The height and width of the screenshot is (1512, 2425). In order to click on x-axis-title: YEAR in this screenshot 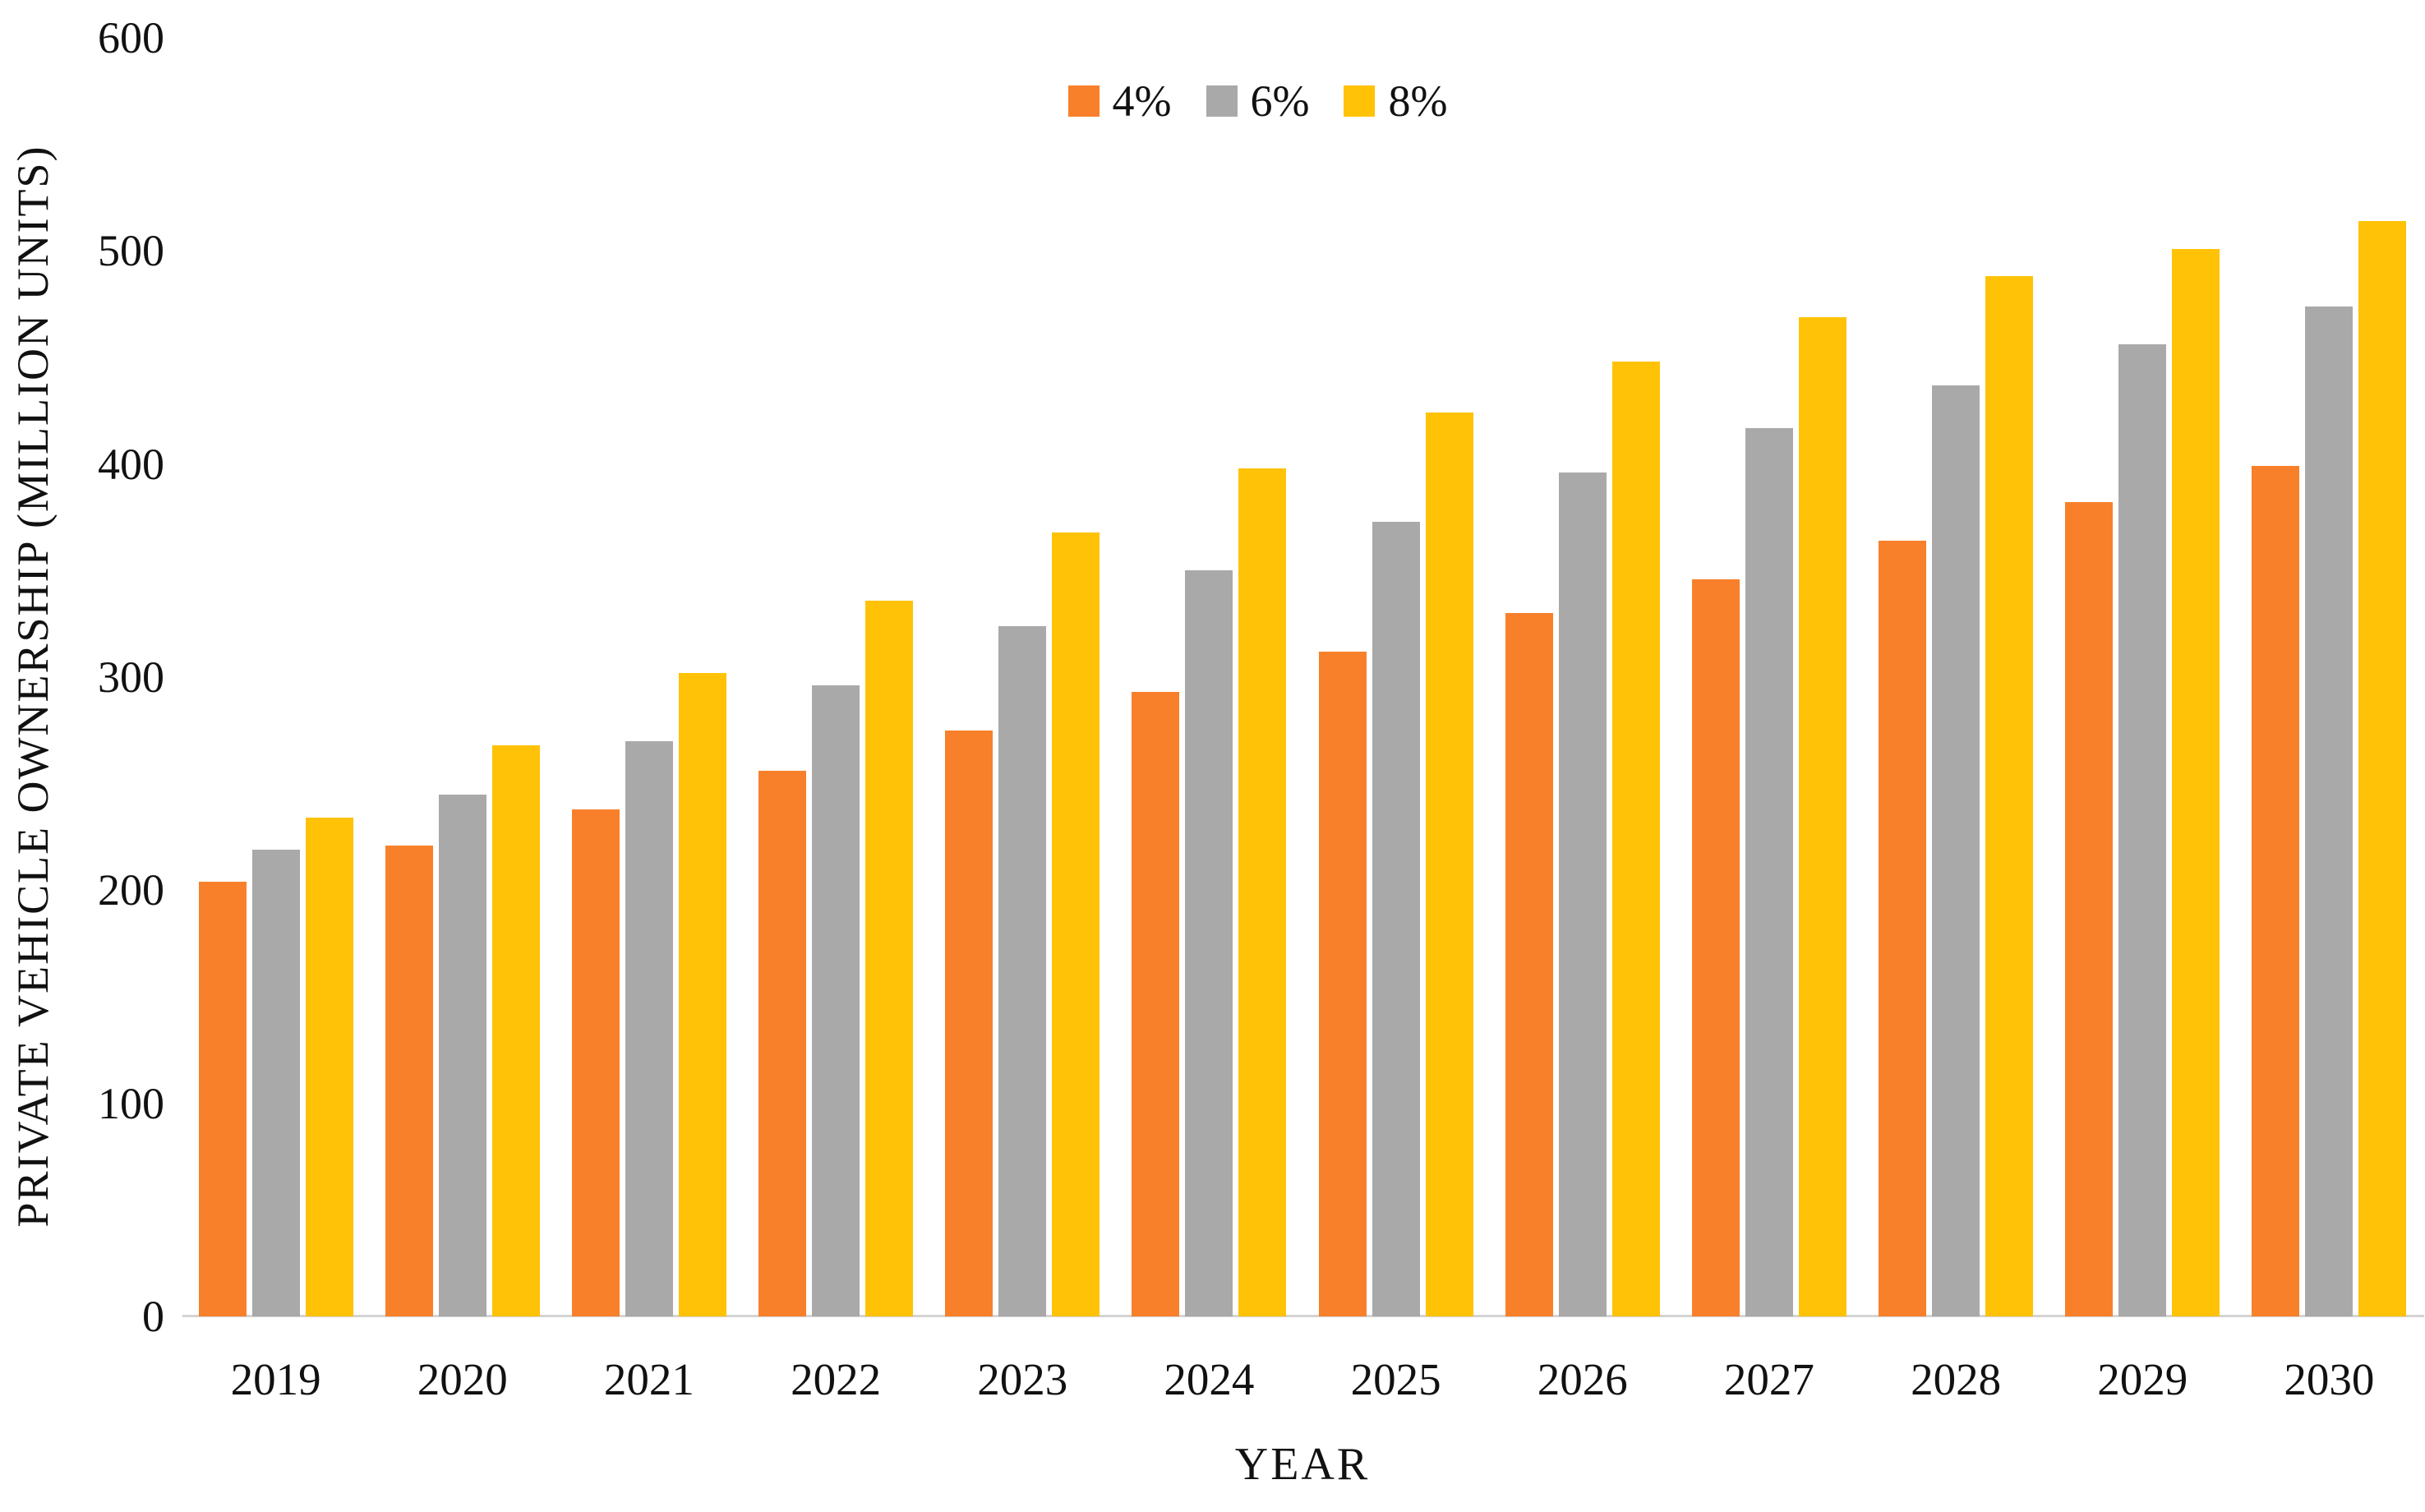, I will do `click(1302, 1465)`.